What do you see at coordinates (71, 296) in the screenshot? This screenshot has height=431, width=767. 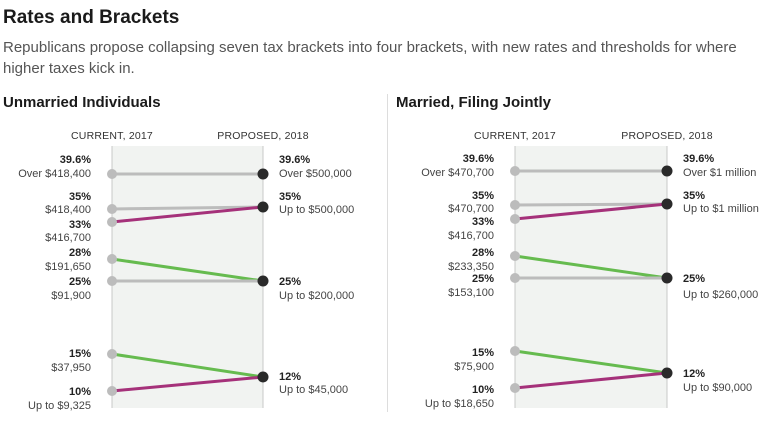 I see `current-threshold-label: $91,900` at bounding box center [71, 296].